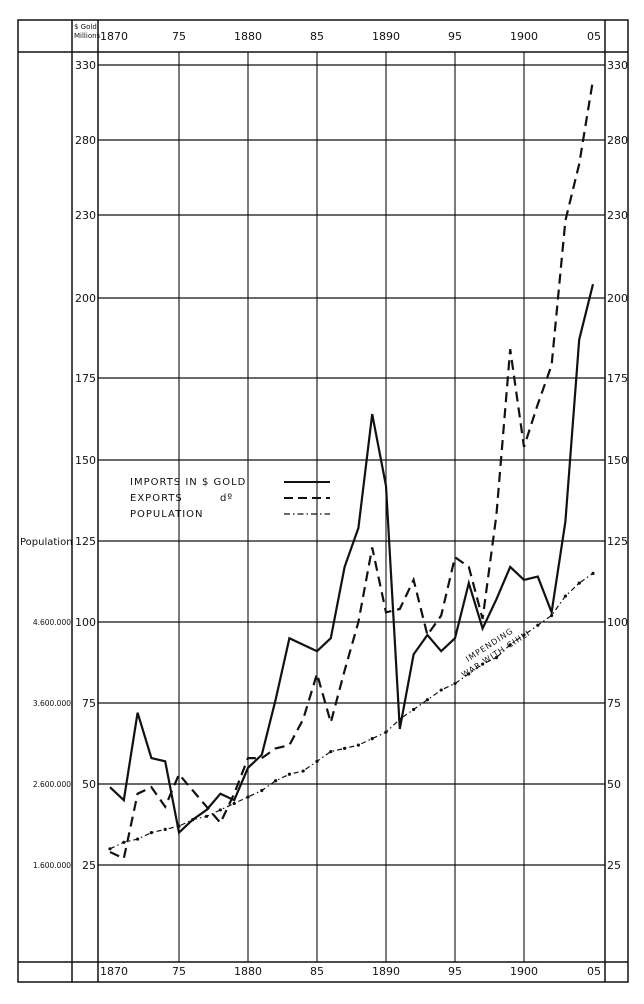 Image resolution: width=644 pixels, height=1004 pixels. What do you see at coordinates (85, 65) in the screenshot?
I see `y-tick-left-330: 330` at bounding box center [85, 65].